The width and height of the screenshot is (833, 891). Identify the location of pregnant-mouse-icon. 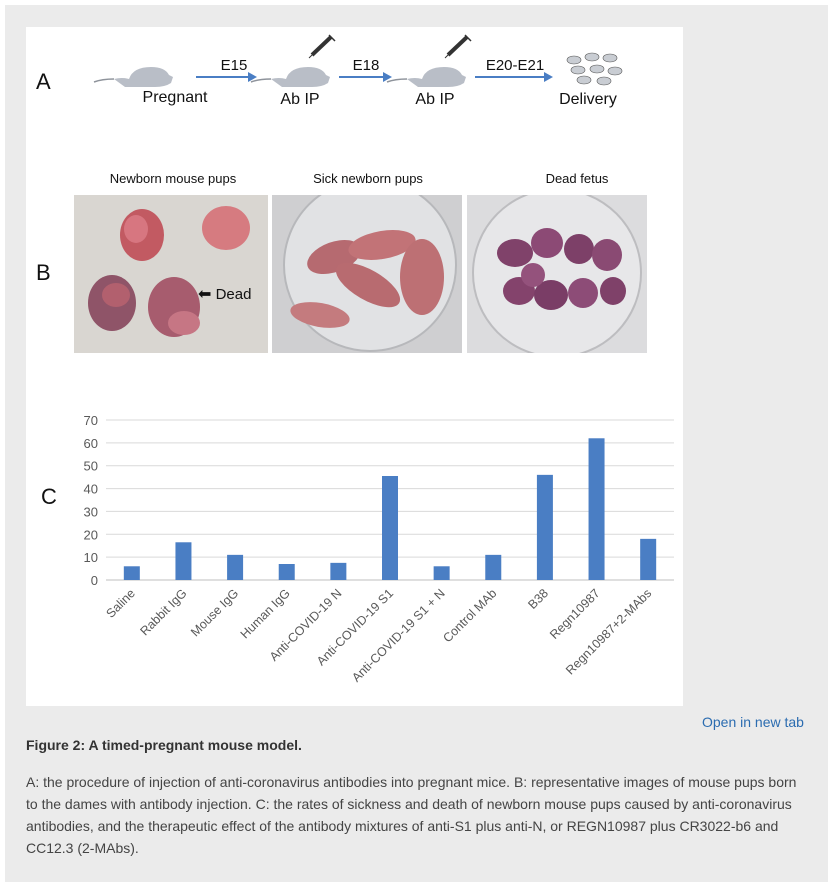
(133, 77).